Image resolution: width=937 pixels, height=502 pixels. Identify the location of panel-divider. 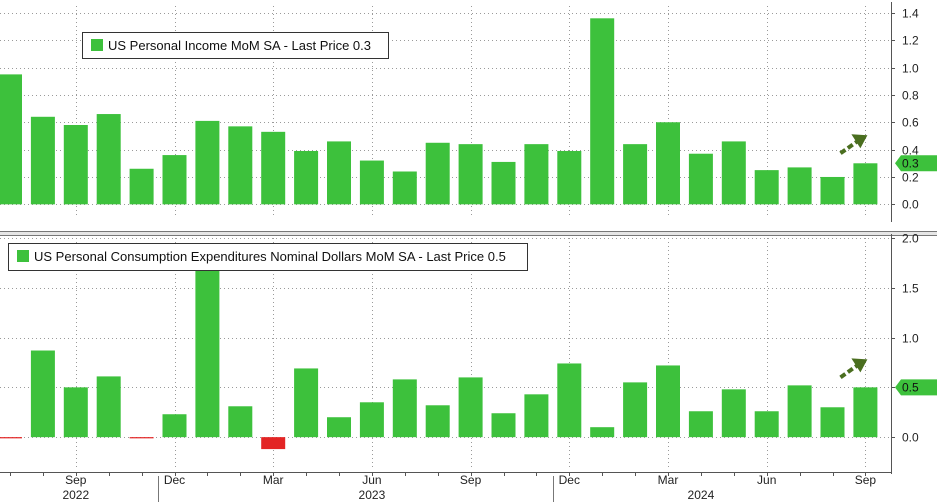
(468, 233).